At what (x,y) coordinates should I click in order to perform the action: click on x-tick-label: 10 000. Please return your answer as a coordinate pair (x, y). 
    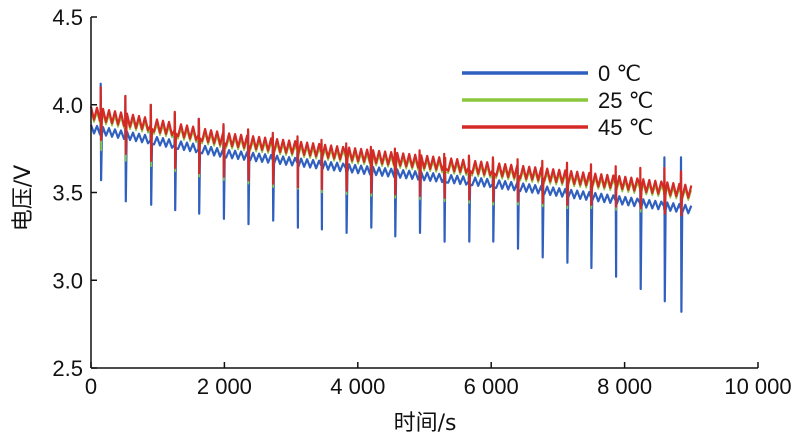
    Looking at the image, I should click on (757, 386).